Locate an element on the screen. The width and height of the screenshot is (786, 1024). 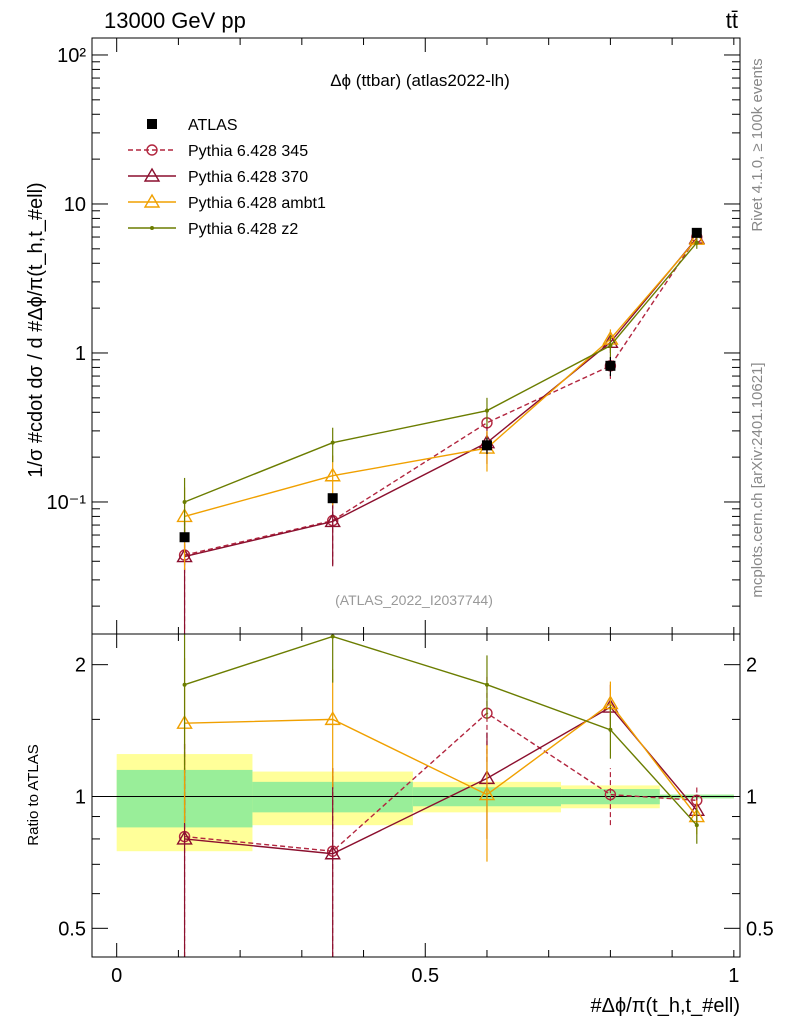
rivet-version-label: Rivet 4.1.0, ≥ 100k events is located at coordinates (757, 144).